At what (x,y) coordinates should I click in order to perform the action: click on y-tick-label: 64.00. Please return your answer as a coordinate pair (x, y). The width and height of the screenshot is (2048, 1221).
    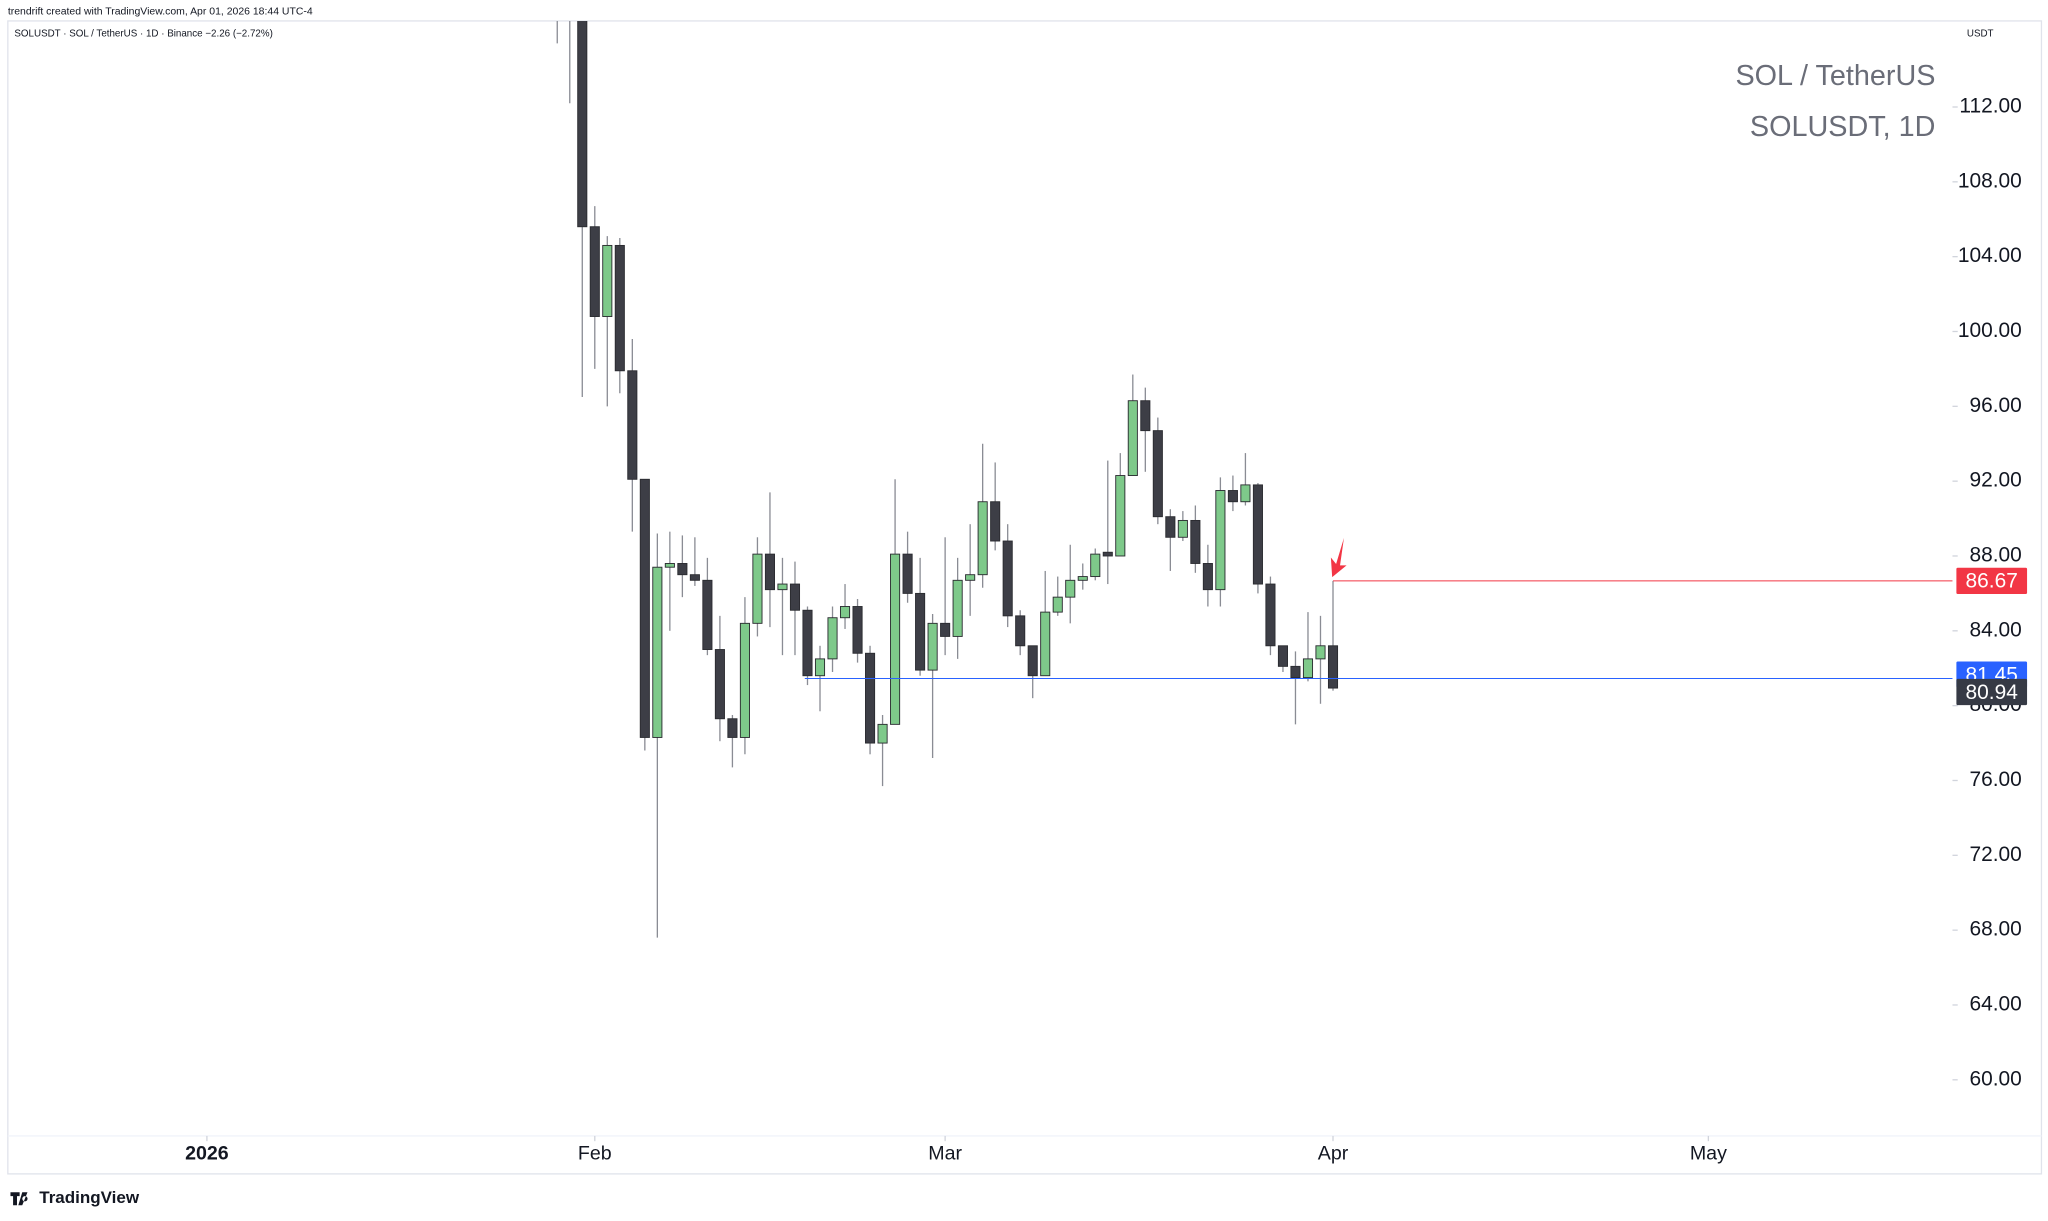
    Looking at the image, I should click on (1995, 1004).